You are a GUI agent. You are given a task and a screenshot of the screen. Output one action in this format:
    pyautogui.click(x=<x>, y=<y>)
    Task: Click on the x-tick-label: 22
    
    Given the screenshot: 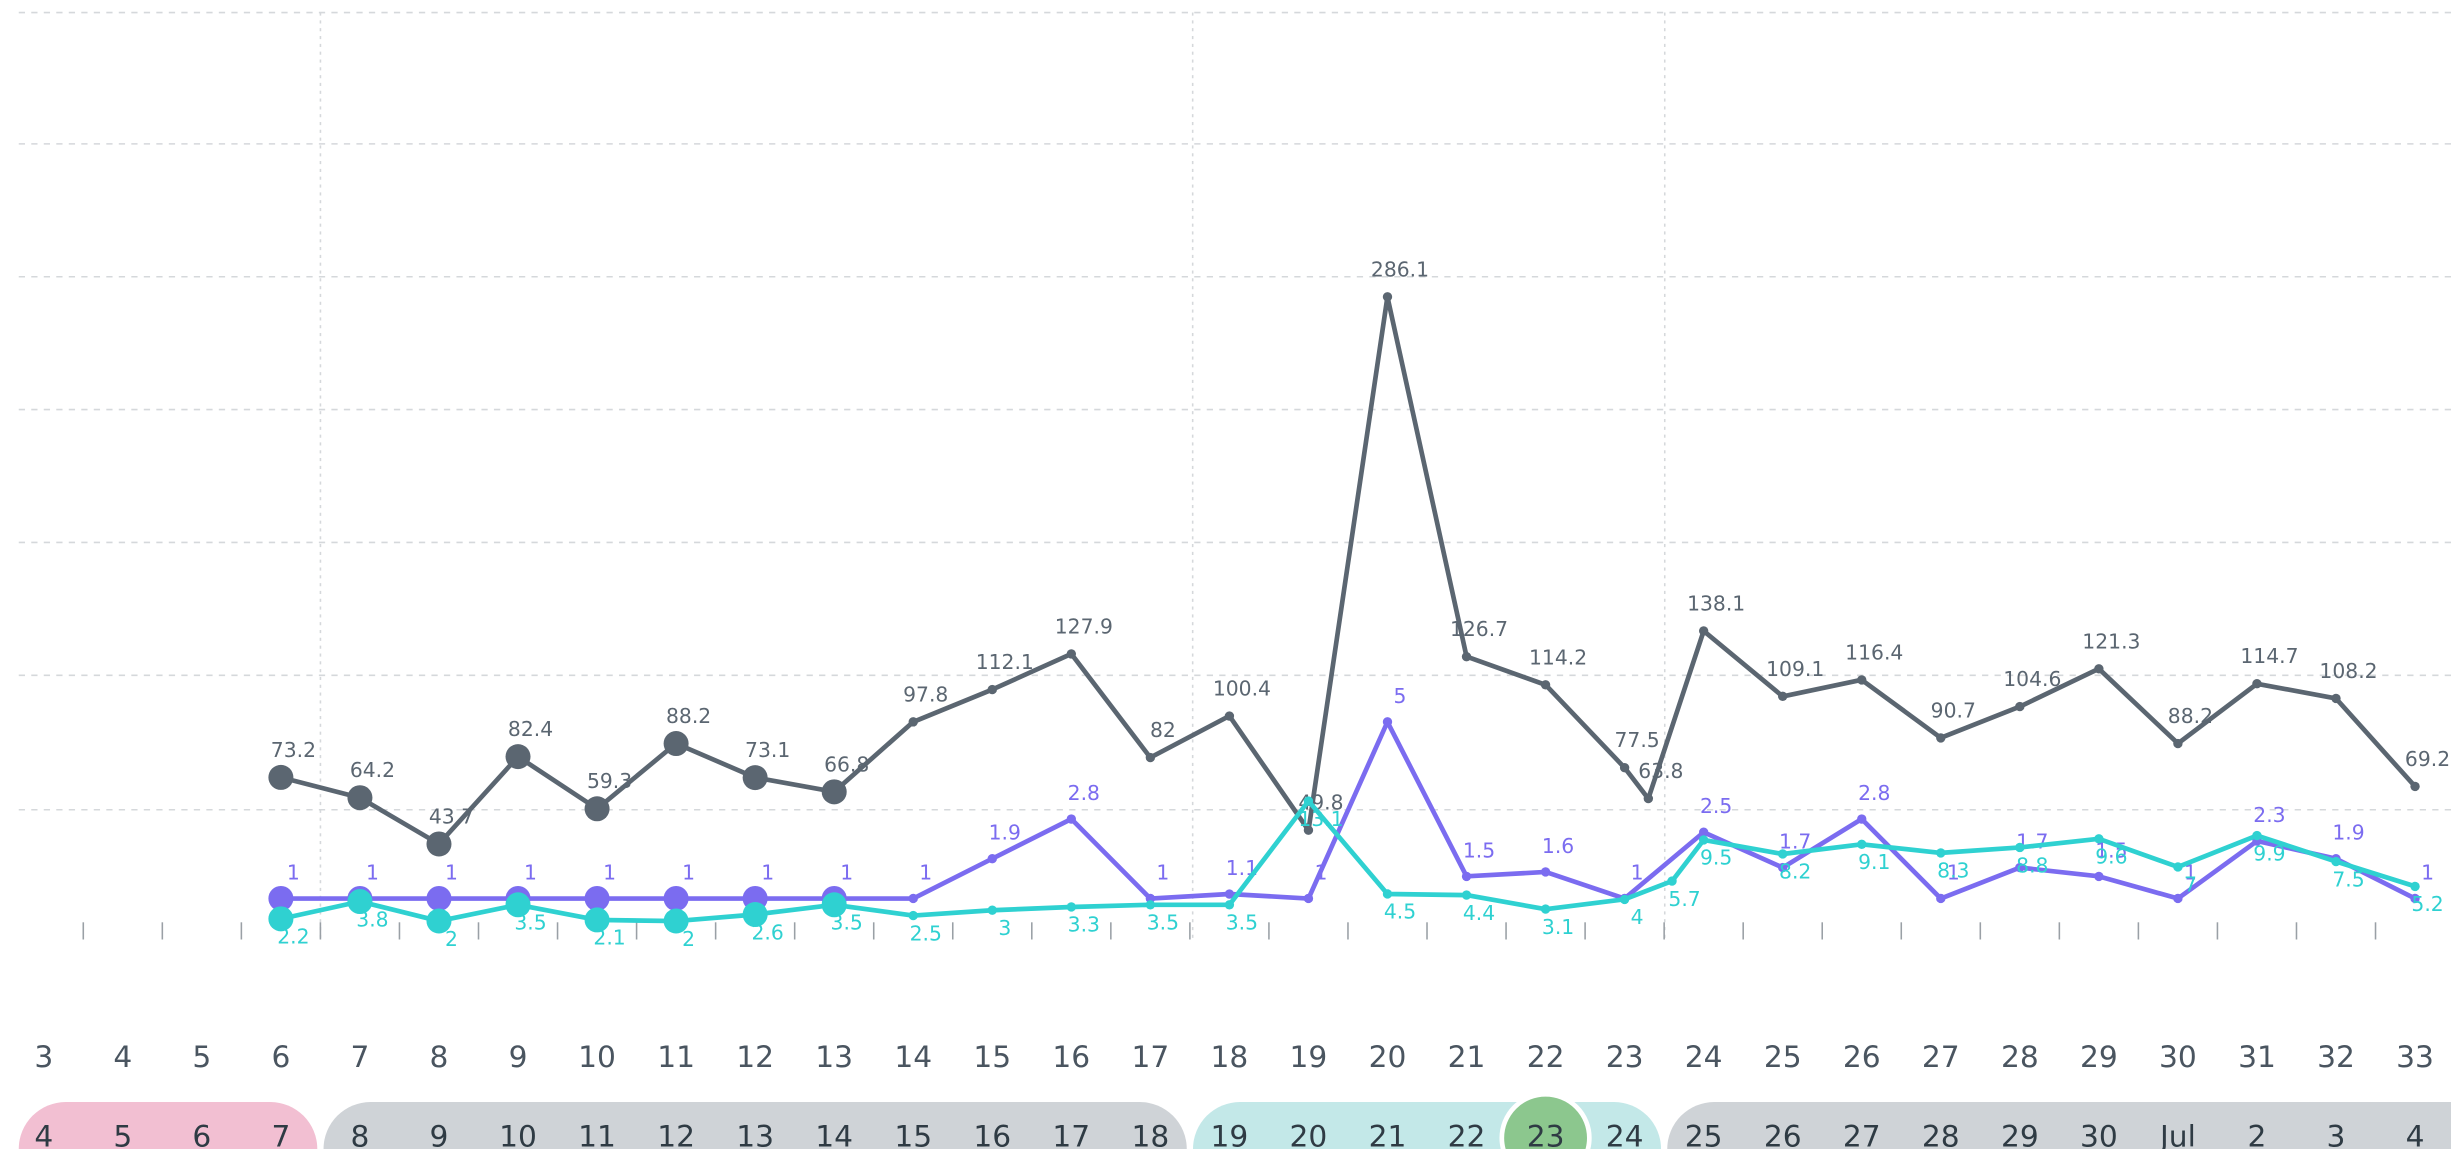 What is the action you would take?
    pyautogui.click(x=1546, y=1057)
    